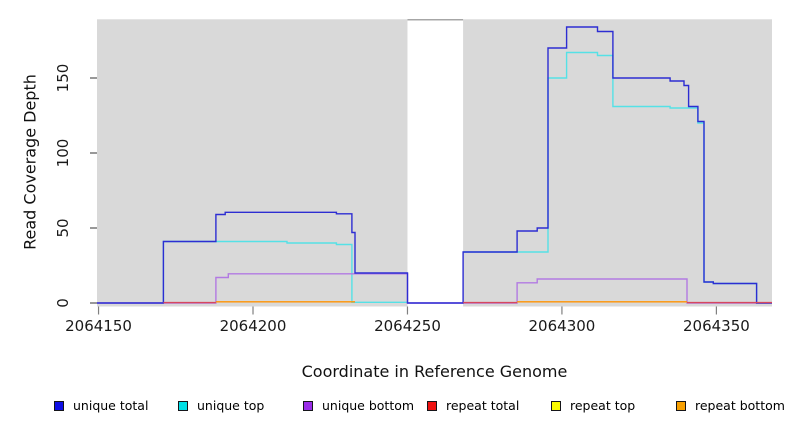  Describe the element at coordinates (30, 162) in the screenshot. I see `y-axis-title: Read Coverage Depth` at that location.